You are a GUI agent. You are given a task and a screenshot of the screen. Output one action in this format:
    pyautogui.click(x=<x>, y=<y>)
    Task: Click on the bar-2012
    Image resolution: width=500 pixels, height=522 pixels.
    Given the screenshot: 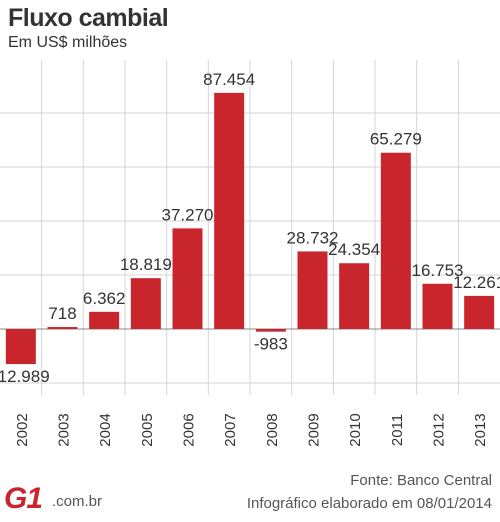 What is the action you would take?
    pyautogui.click(x=437, y=306)
    